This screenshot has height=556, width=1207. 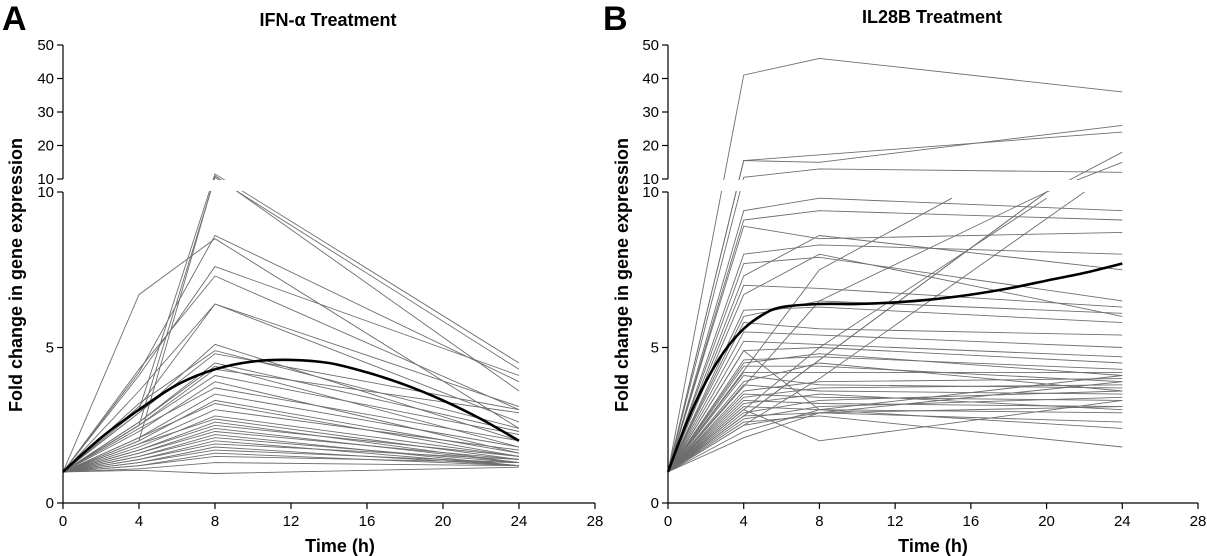 I want to click on x-axis-title-b: Time (h), so click(x=933, y=546).